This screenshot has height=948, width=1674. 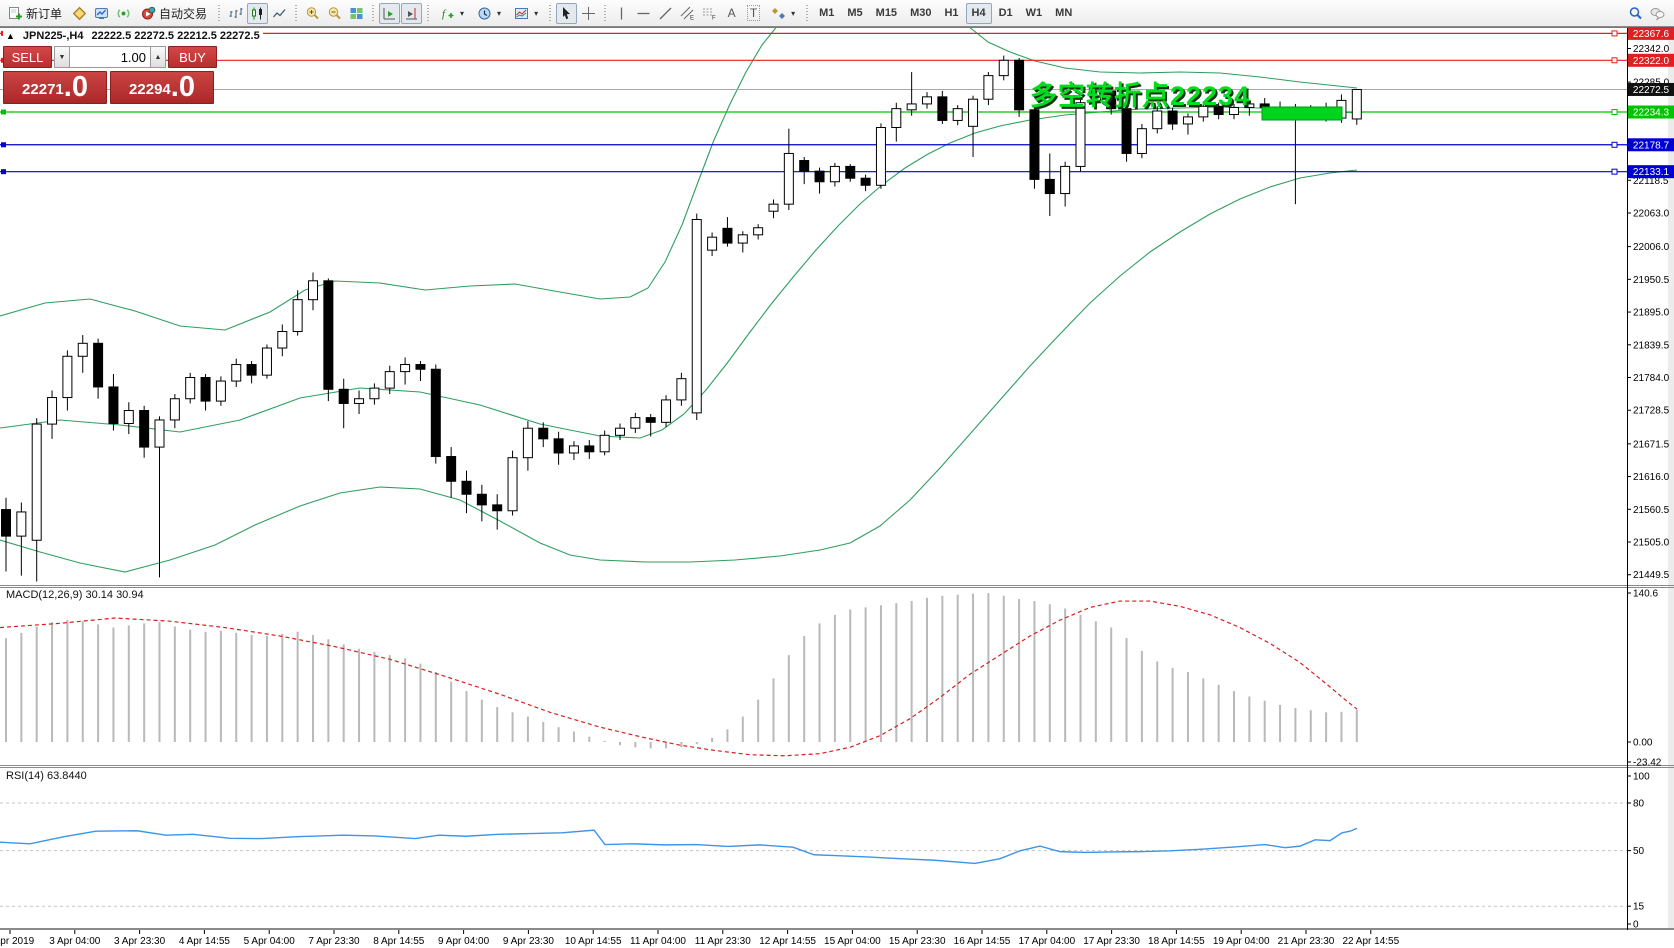 What do you see at coordinates (1140, 96) in the screenshot?
I see `chart-text-annotation: 多空转折点22234` at bounding box center [1140, 96].